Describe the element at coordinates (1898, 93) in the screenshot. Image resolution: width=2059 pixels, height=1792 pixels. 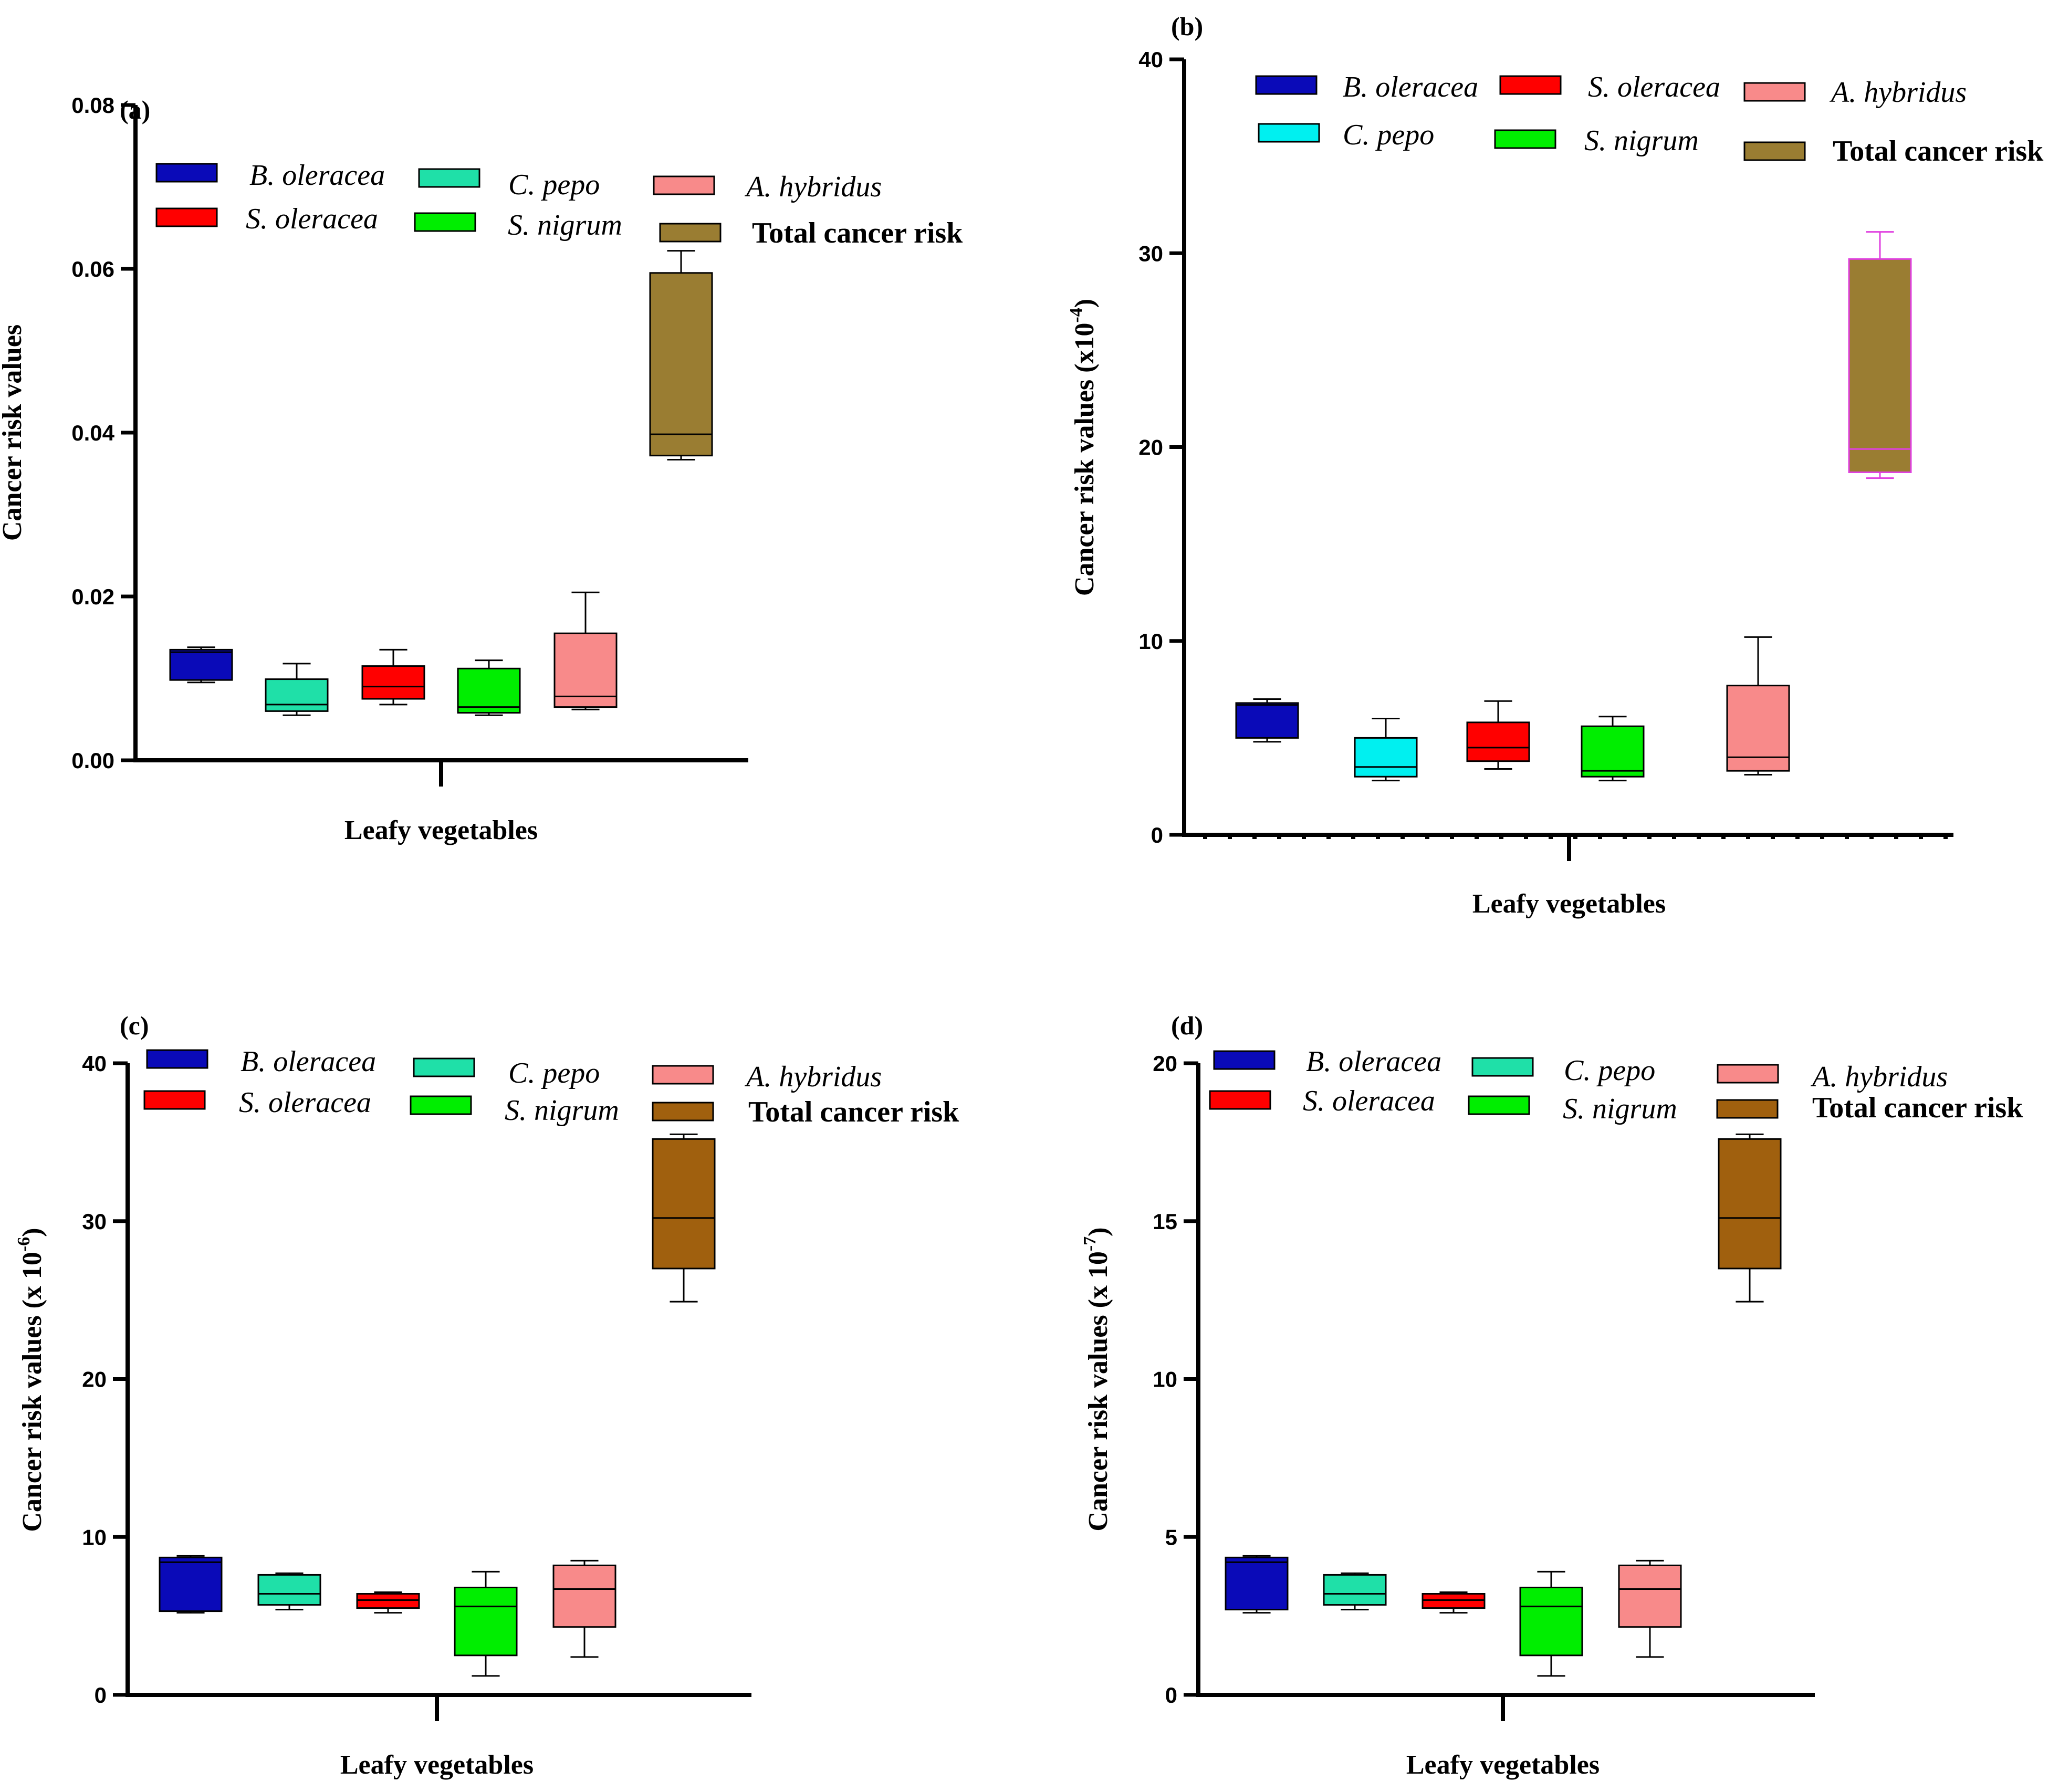
I see `panel-b-legend-label-a-hybridus: A. hybridus` at that location.